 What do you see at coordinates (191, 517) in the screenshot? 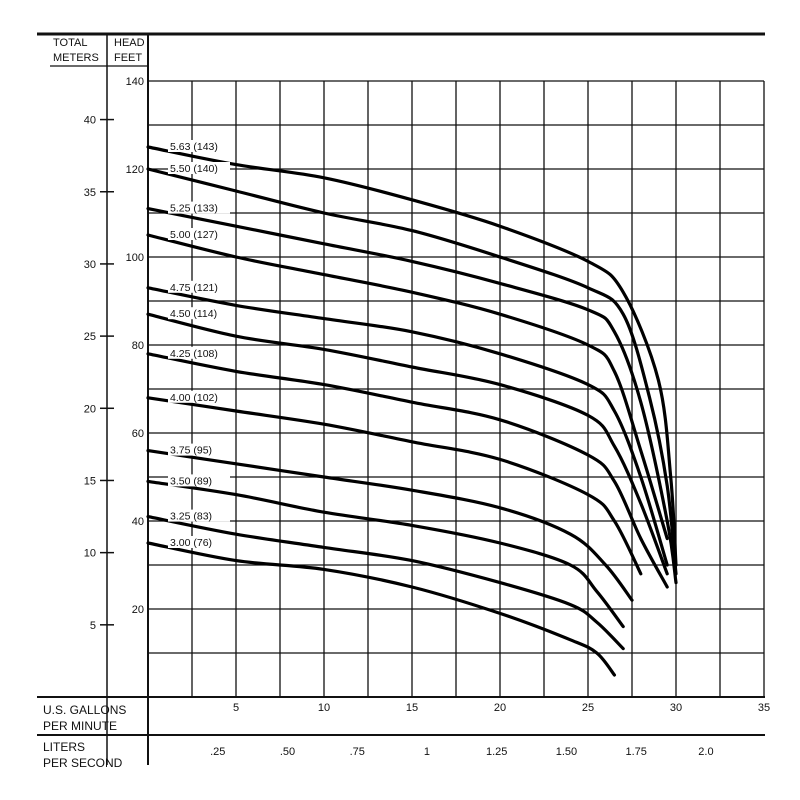
I see `curve-label: 3.25 (83)` at bounding box center [191, 517].